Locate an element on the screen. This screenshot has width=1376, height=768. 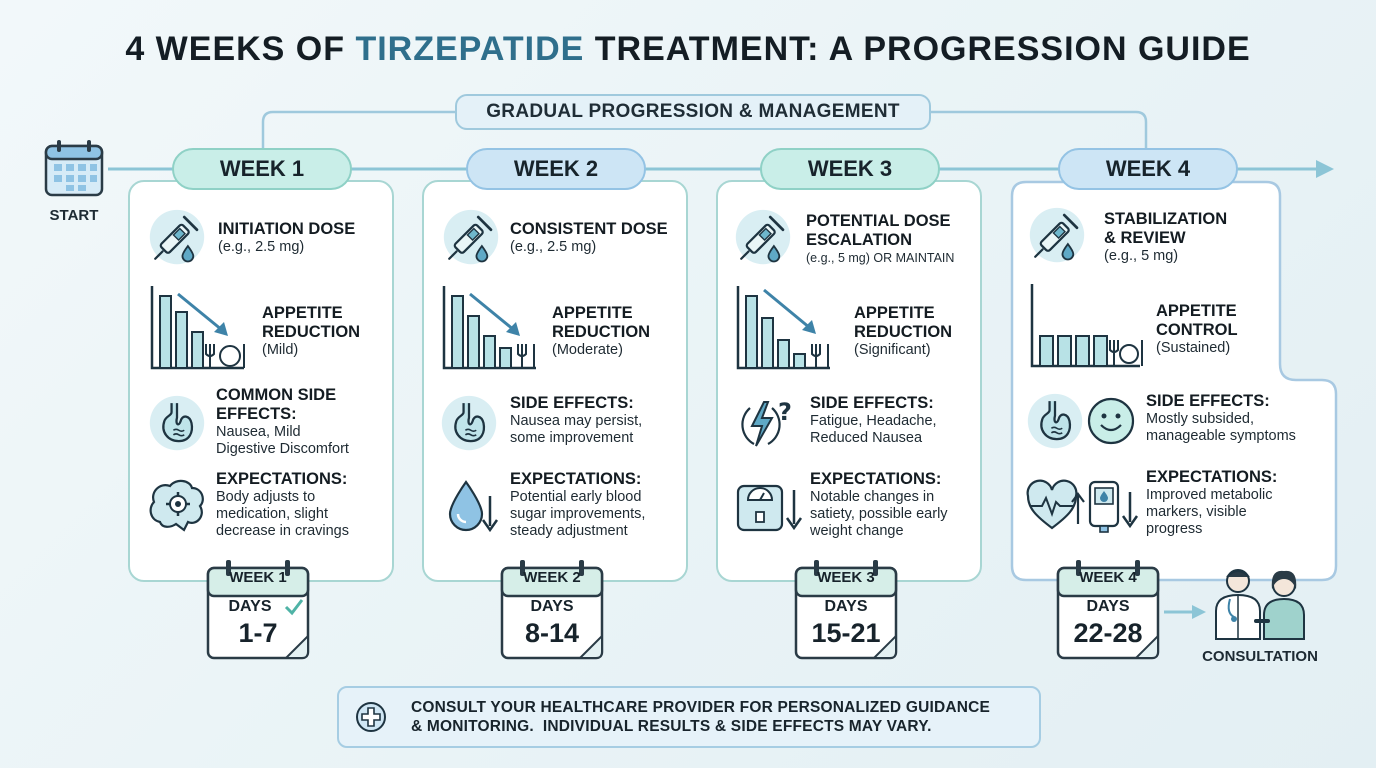
dose-title: INITIATION DOSE is located at coordinates (287, 229).